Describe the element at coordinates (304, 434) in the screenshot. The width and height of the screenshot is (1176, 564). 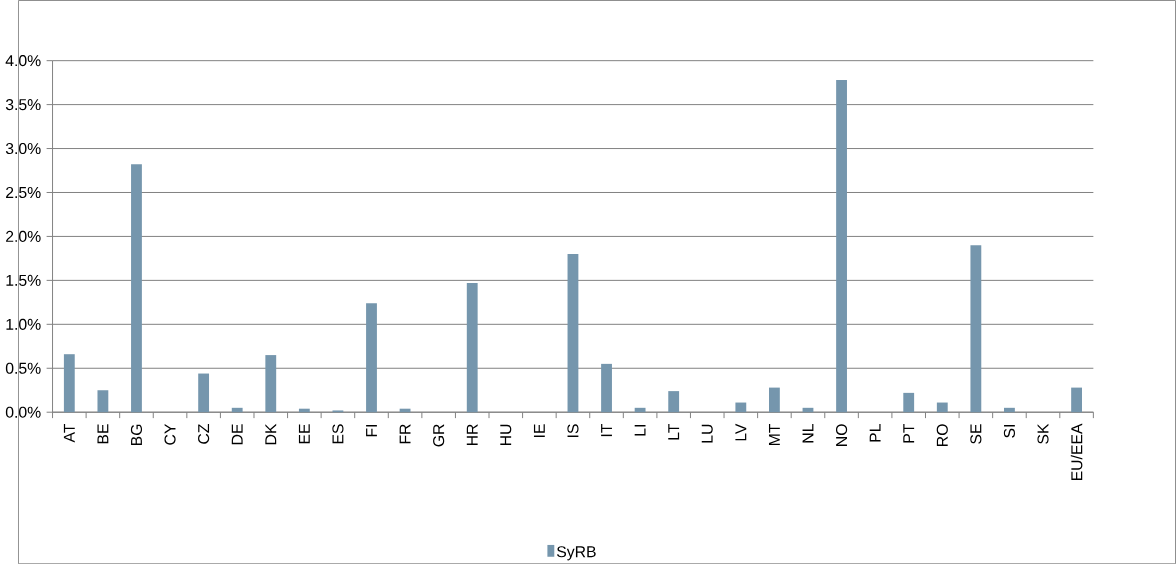
I see `x-tick-label: EE` at that location.